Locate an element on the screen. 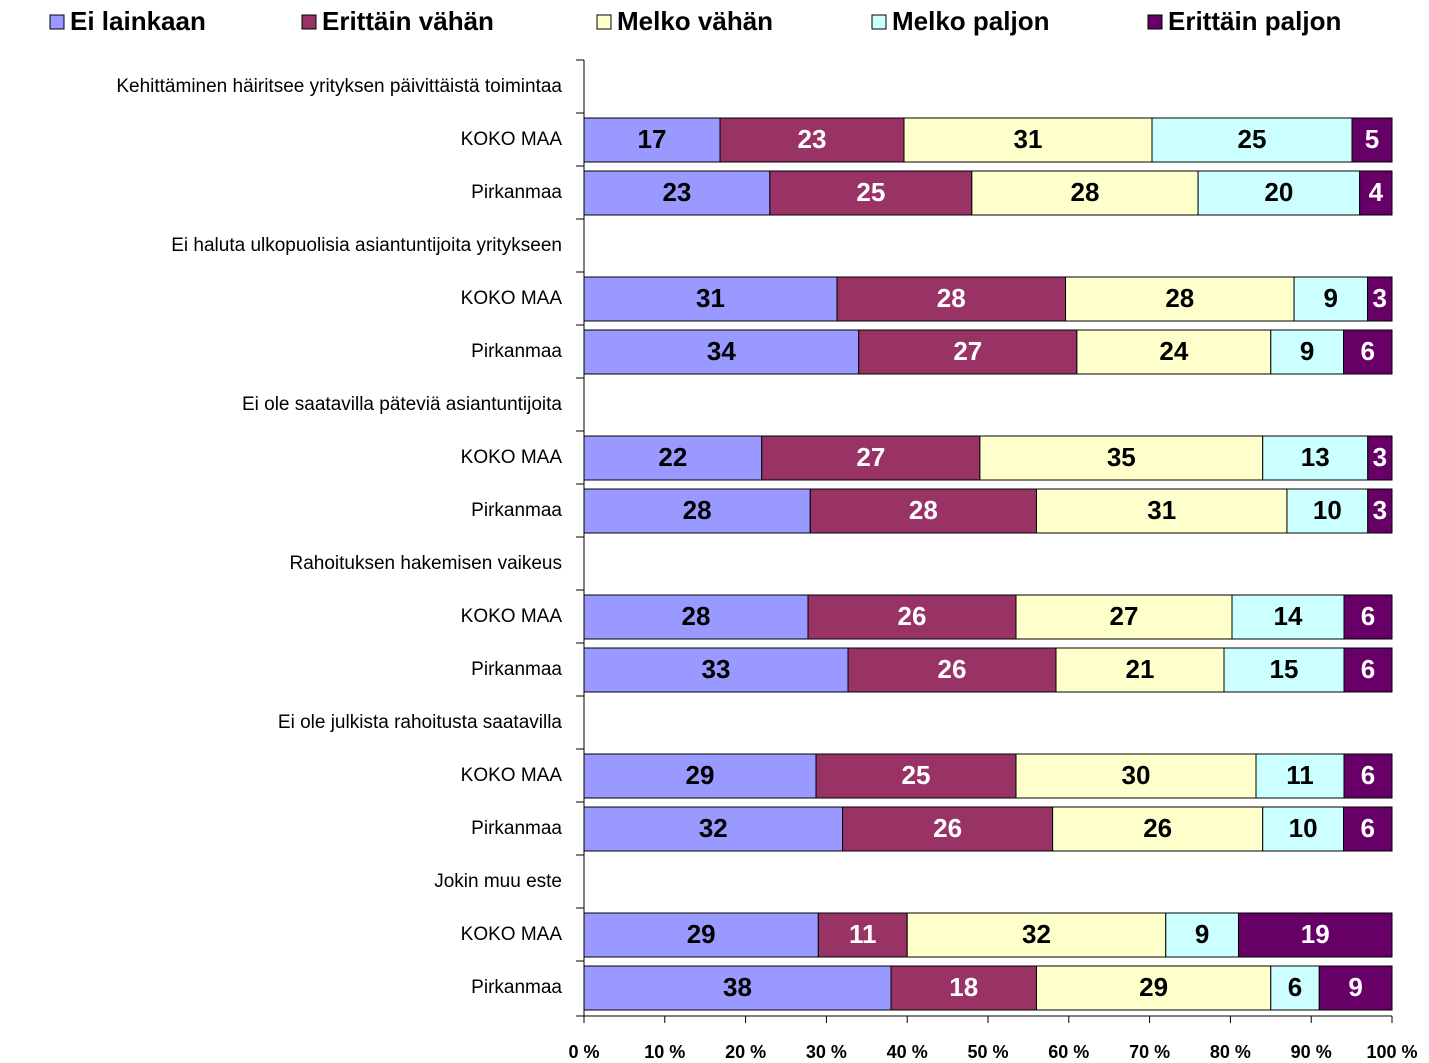  data-label: 13 is located at coordinates (1315, 457).